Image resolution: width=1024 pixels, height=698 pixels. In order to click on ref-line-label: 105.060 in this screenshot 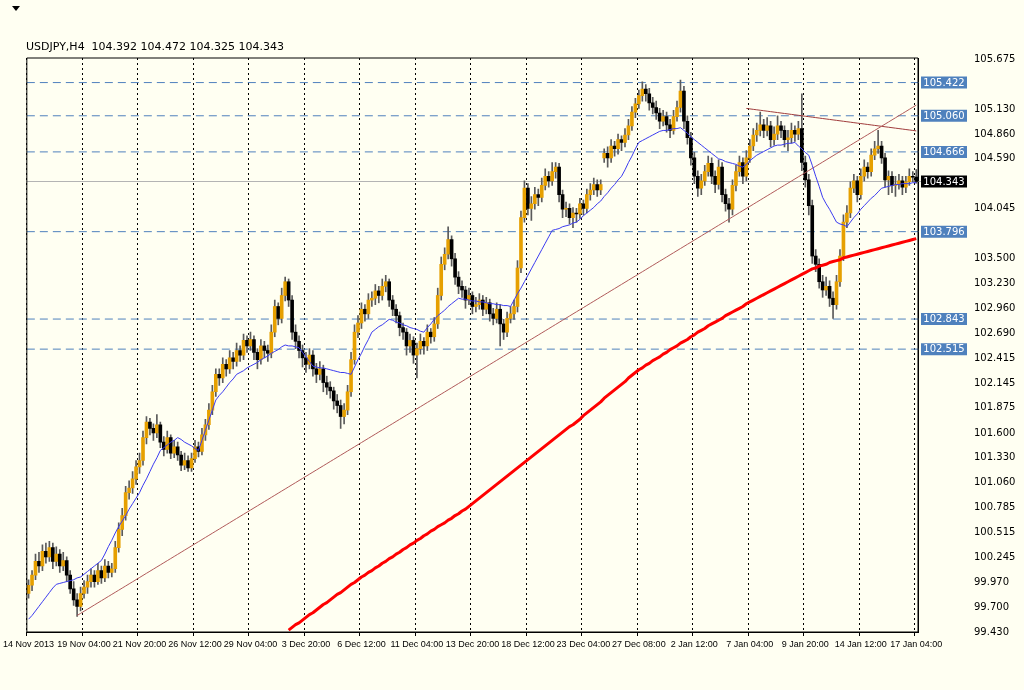, I will do `click(944, 115)`.